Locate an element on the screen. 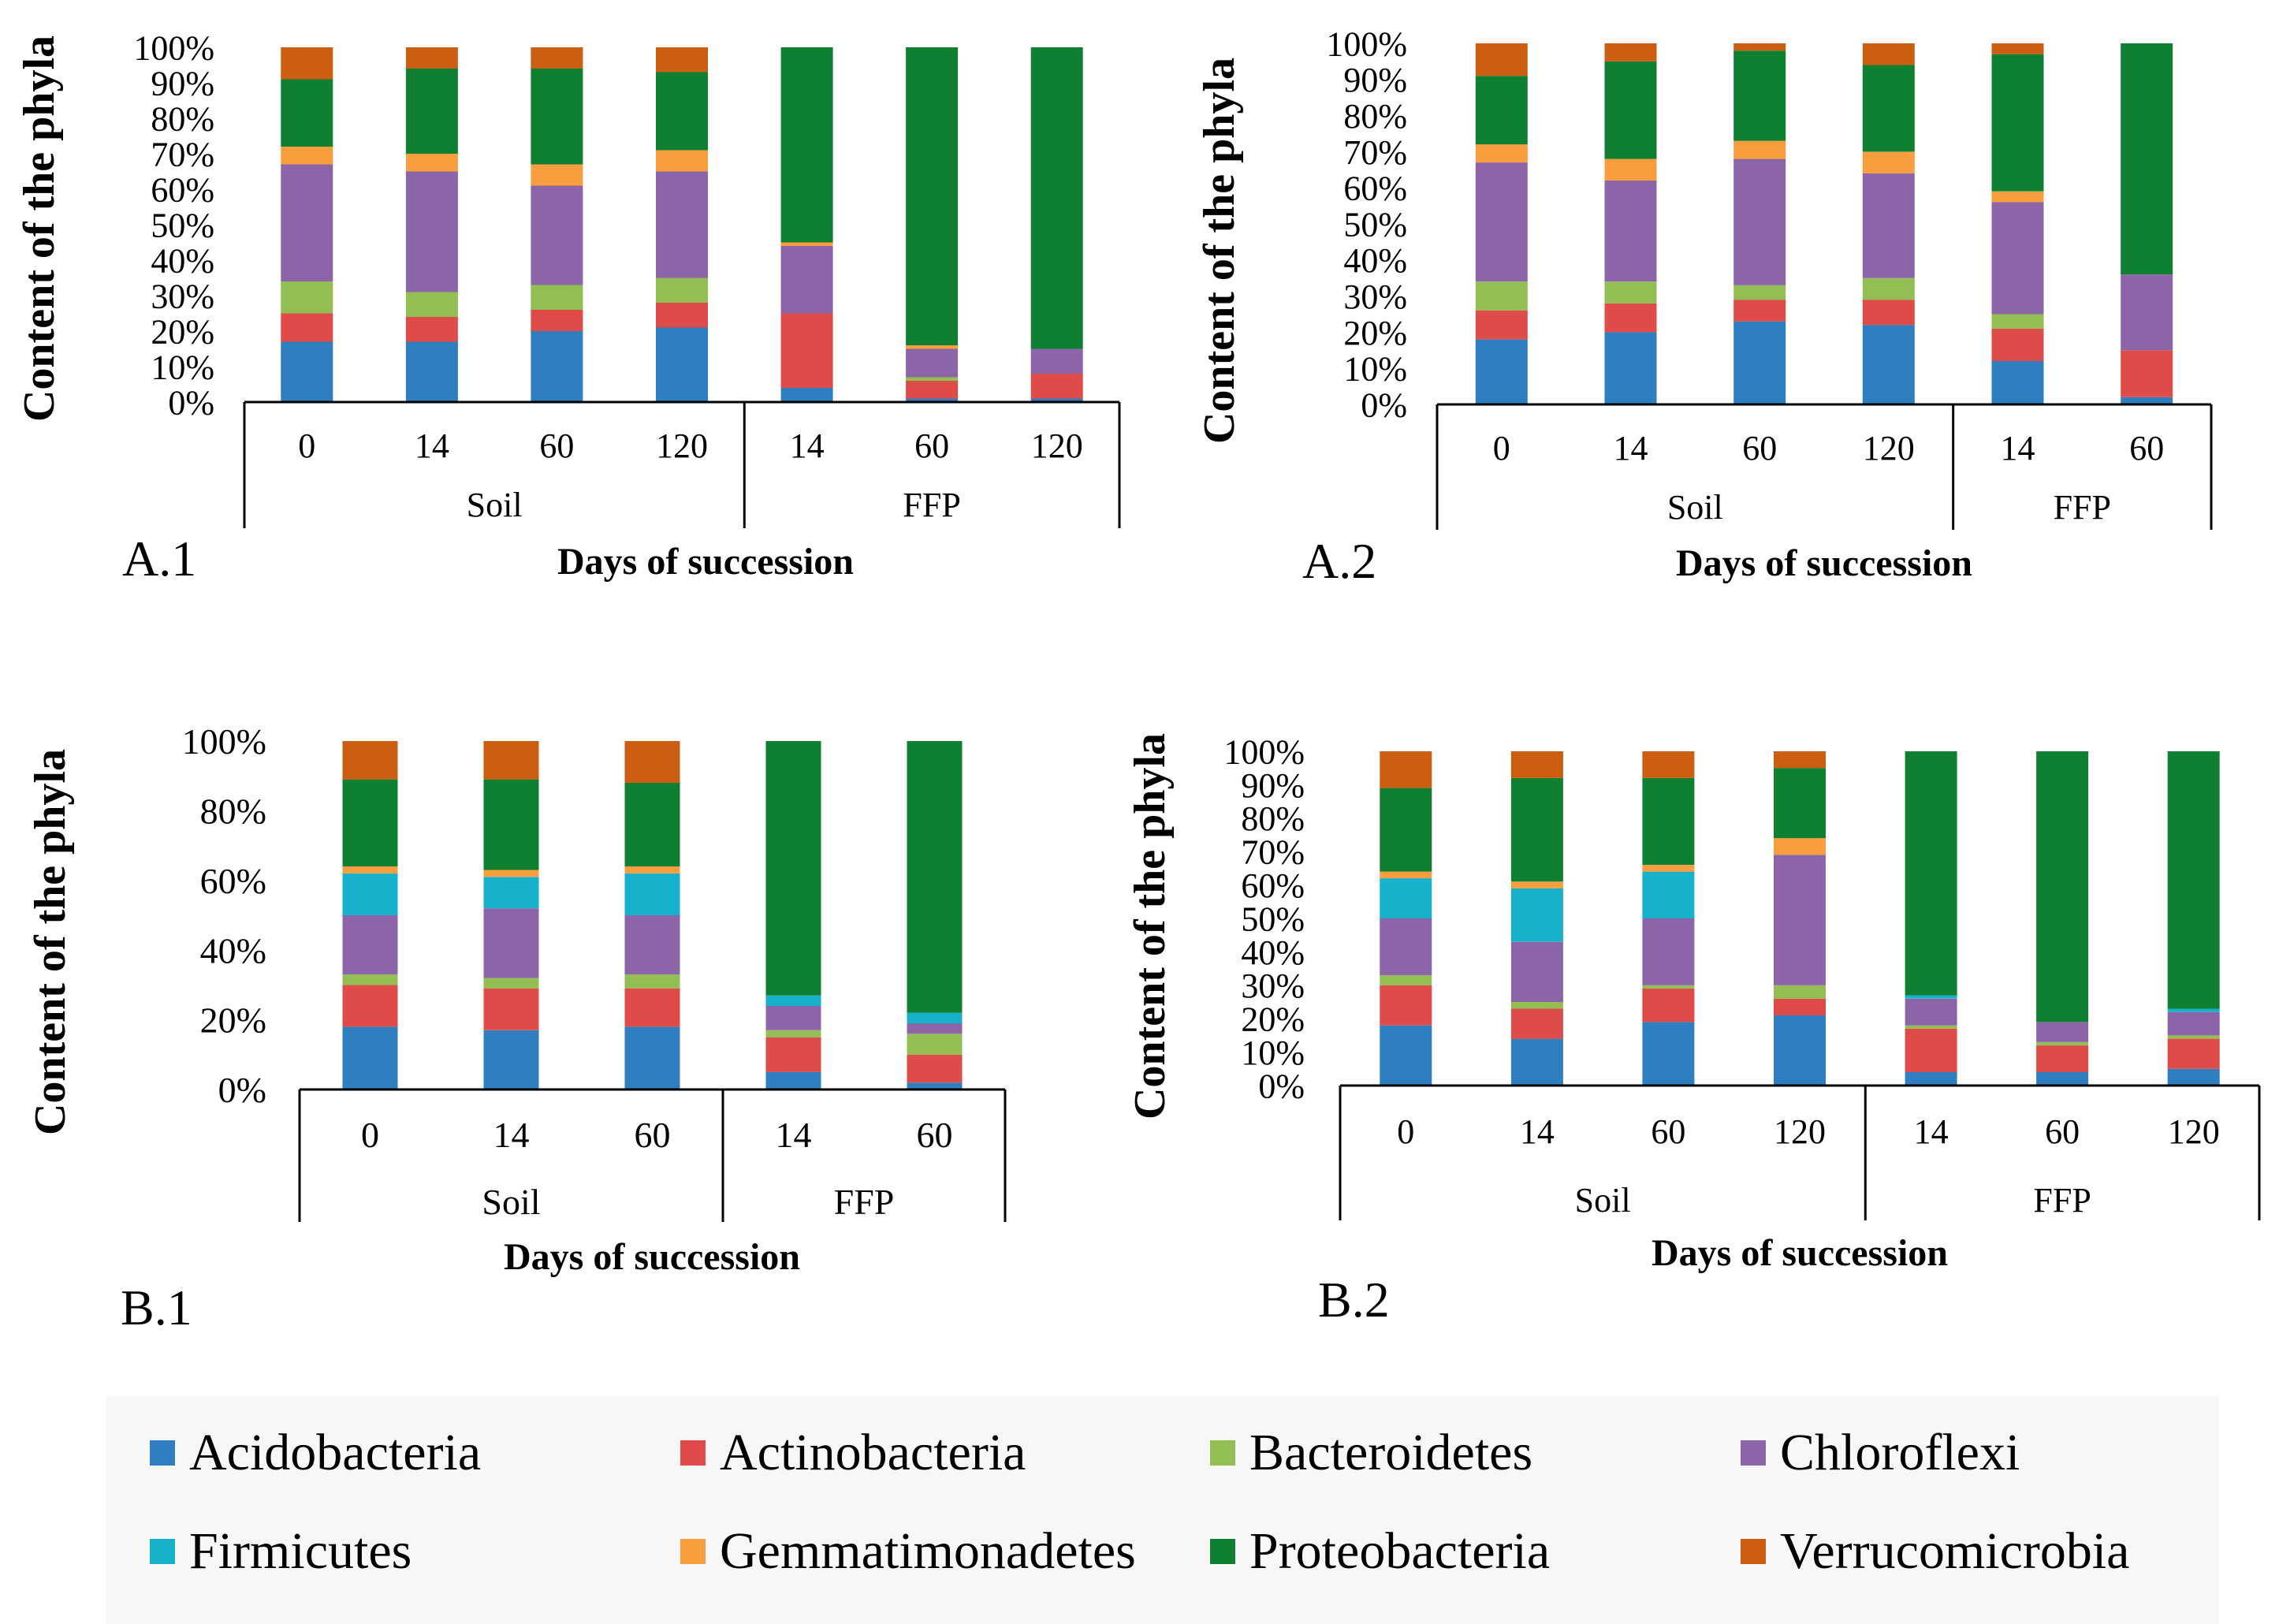  y-tick-a-1-7: 70% is located at coordinates (182, 154).